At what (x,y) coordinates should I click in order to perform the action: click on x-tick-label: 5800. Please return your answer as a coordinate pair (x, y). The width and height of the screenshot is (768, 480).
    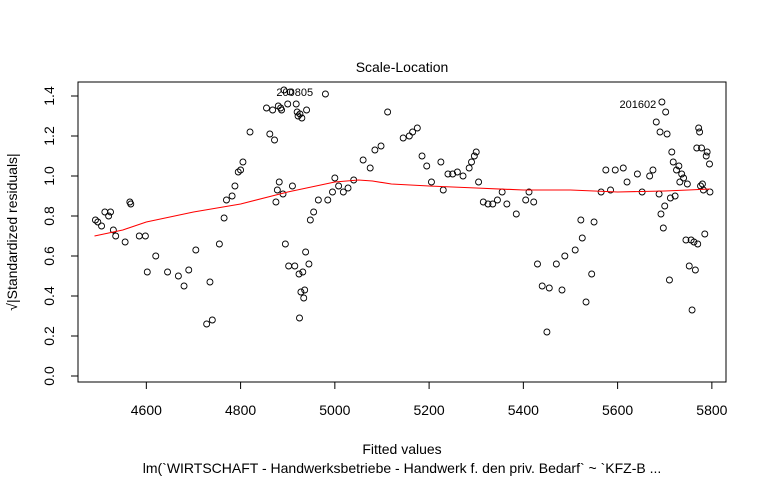
    Looking at the image, I should click on (711, 410).